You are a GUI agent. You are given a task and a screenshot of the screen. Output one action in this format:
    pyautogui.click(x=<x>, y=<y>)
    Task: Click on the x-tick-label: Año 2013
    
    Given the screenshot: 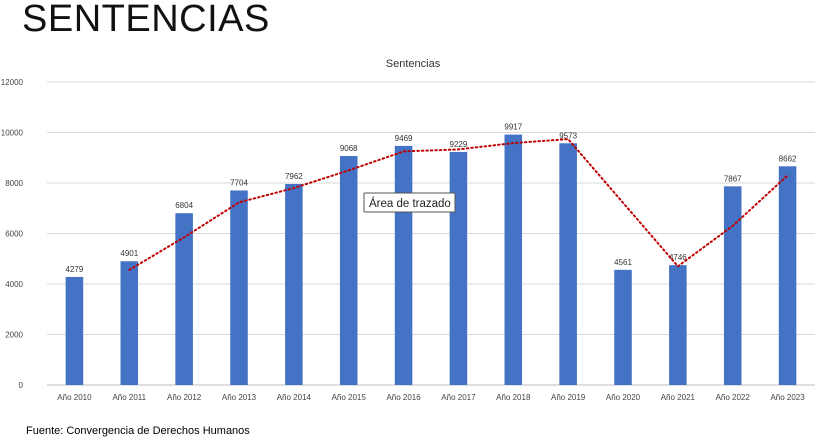 What is the action you would take?
    pyautogui.click(x=239, y=397)
    